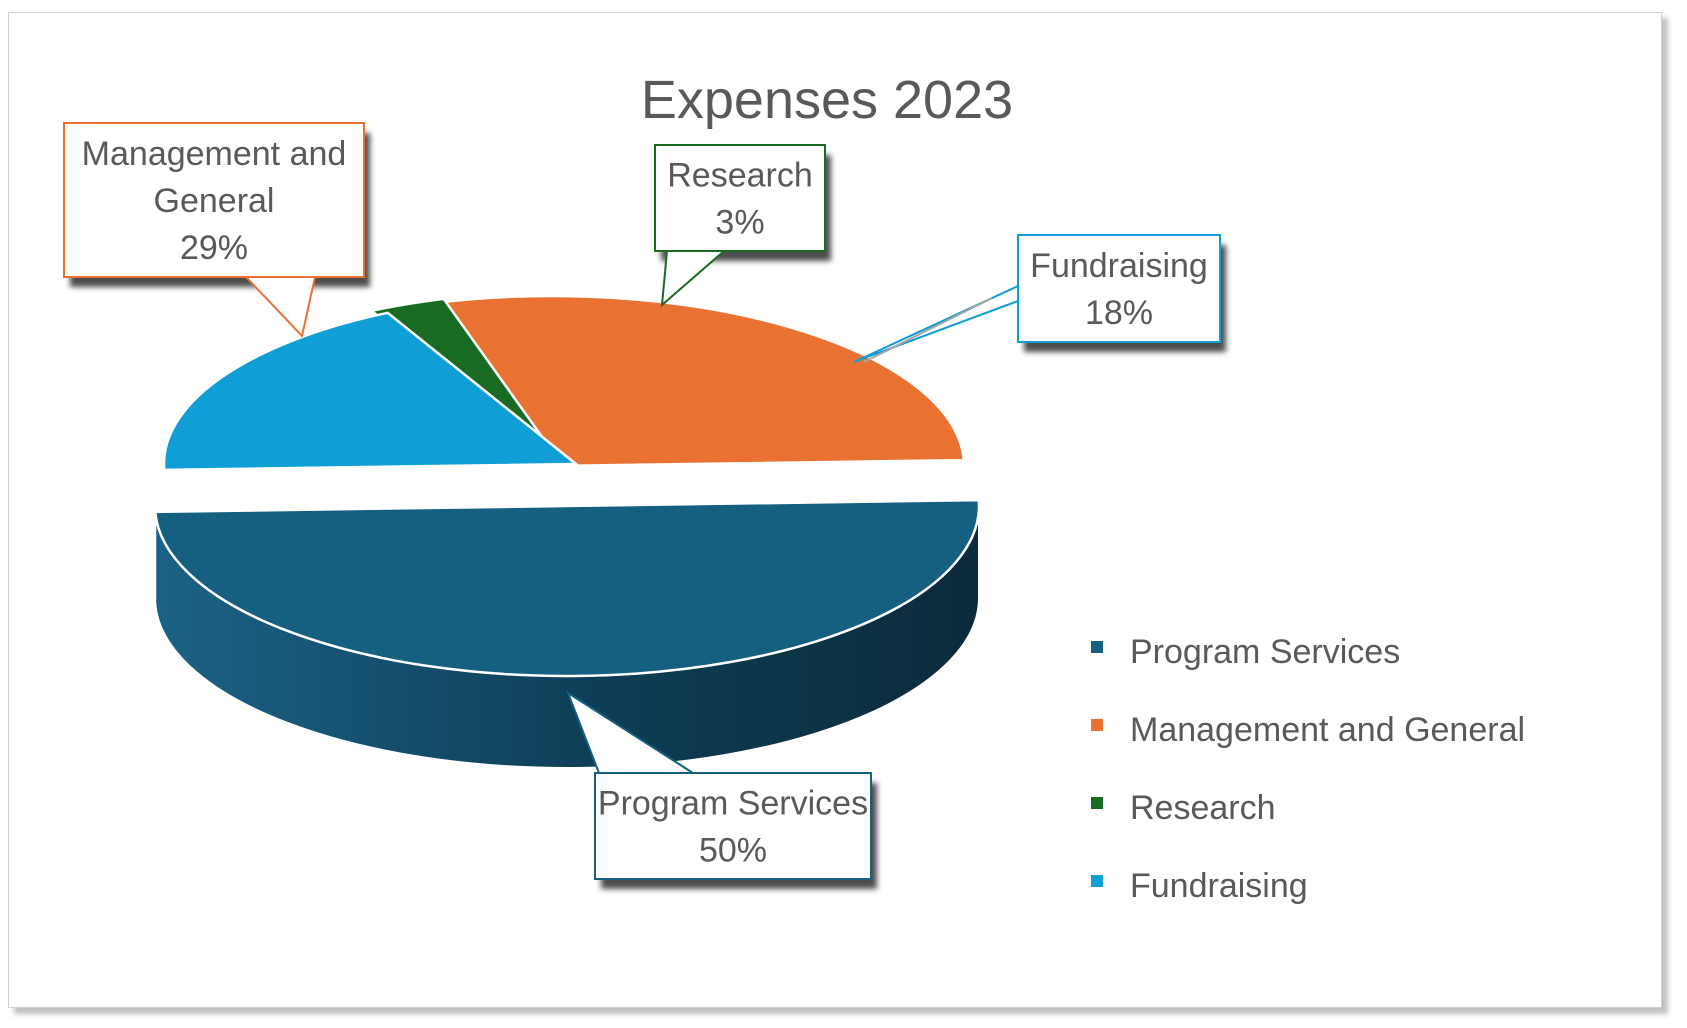 The image size is (1687, 1028). Describe the element at coordinates (1119, 313) in the screenshot. I see `callout-value: 18%` at that location.